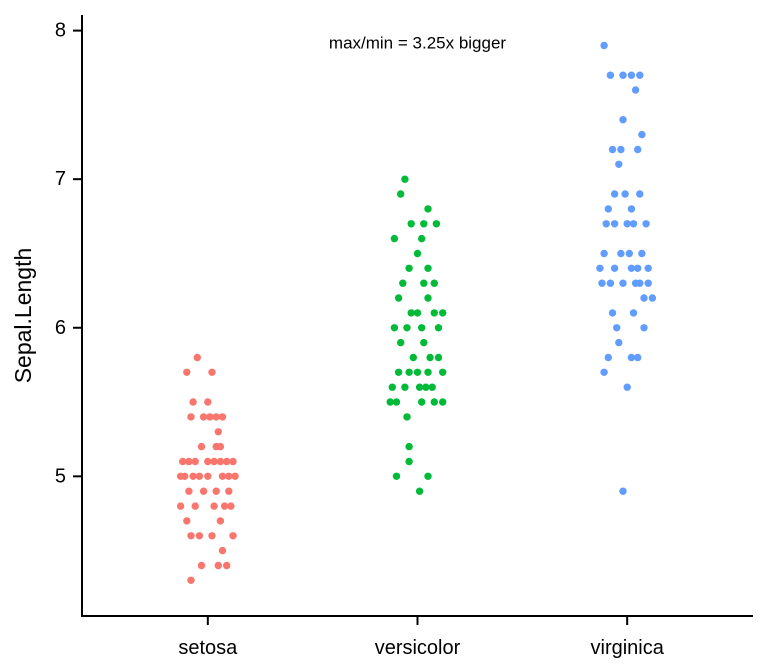 The width and height of the screenshot is (768, 672). I want to click on y-tick-label: 6, so click(60, 328).